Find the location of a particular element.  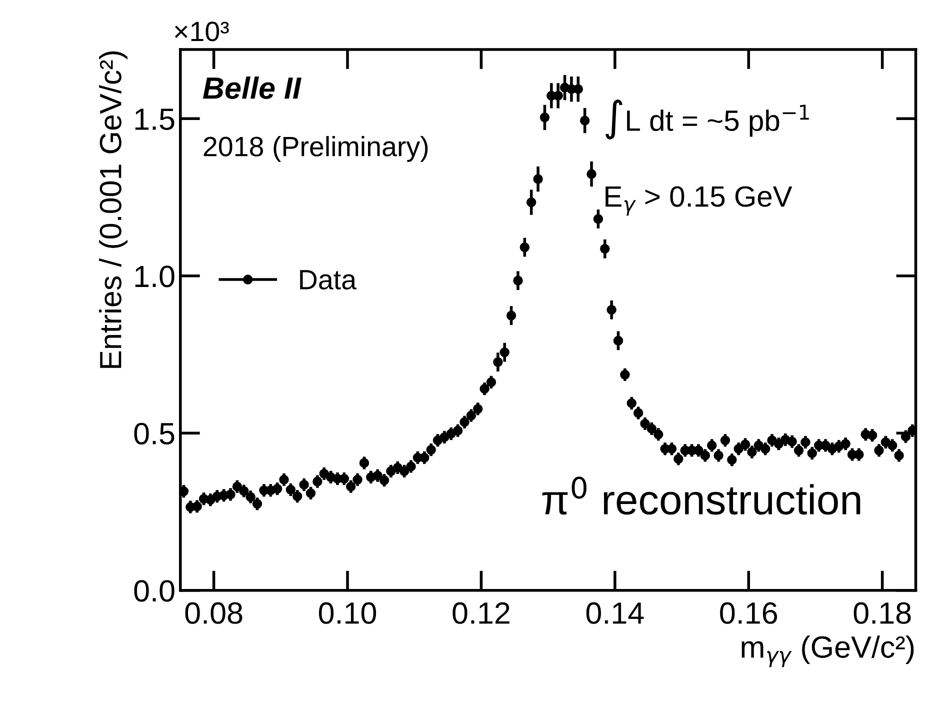

x-tick-label: 0.18 is located at coordinates (882, 613).